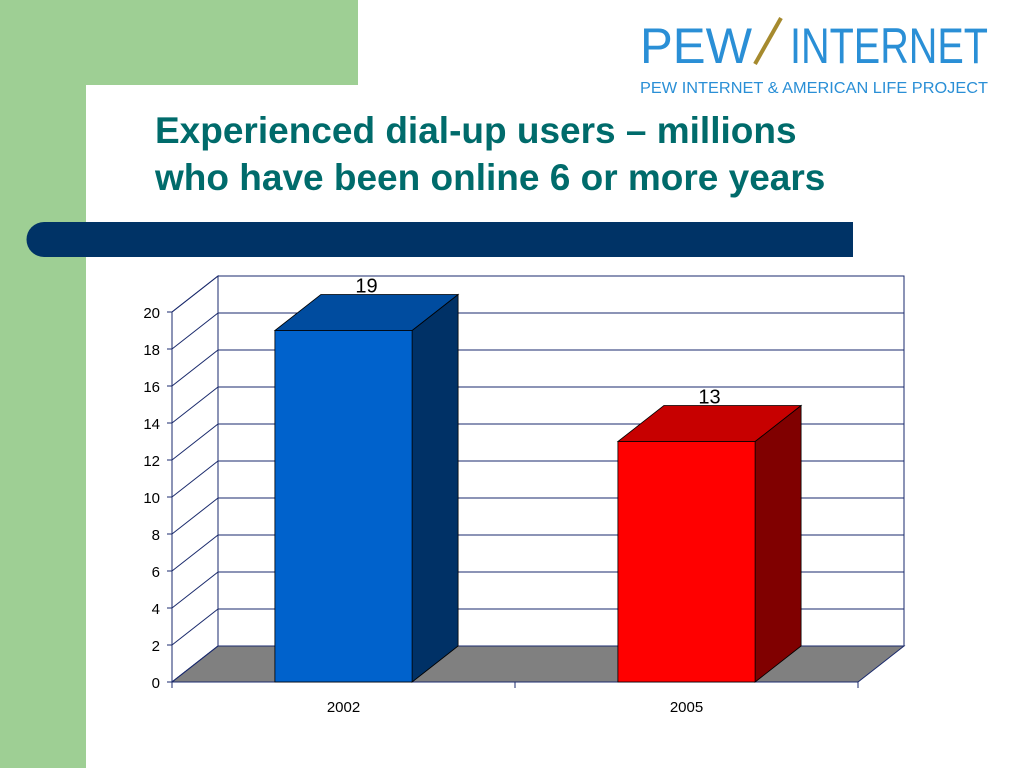 The height and width of the screenshot is (773, 1024). What do you see at coordinates (156, 683) in the screenshot?
I see `y-tick-label: 0` at bounding box center [156, 683].